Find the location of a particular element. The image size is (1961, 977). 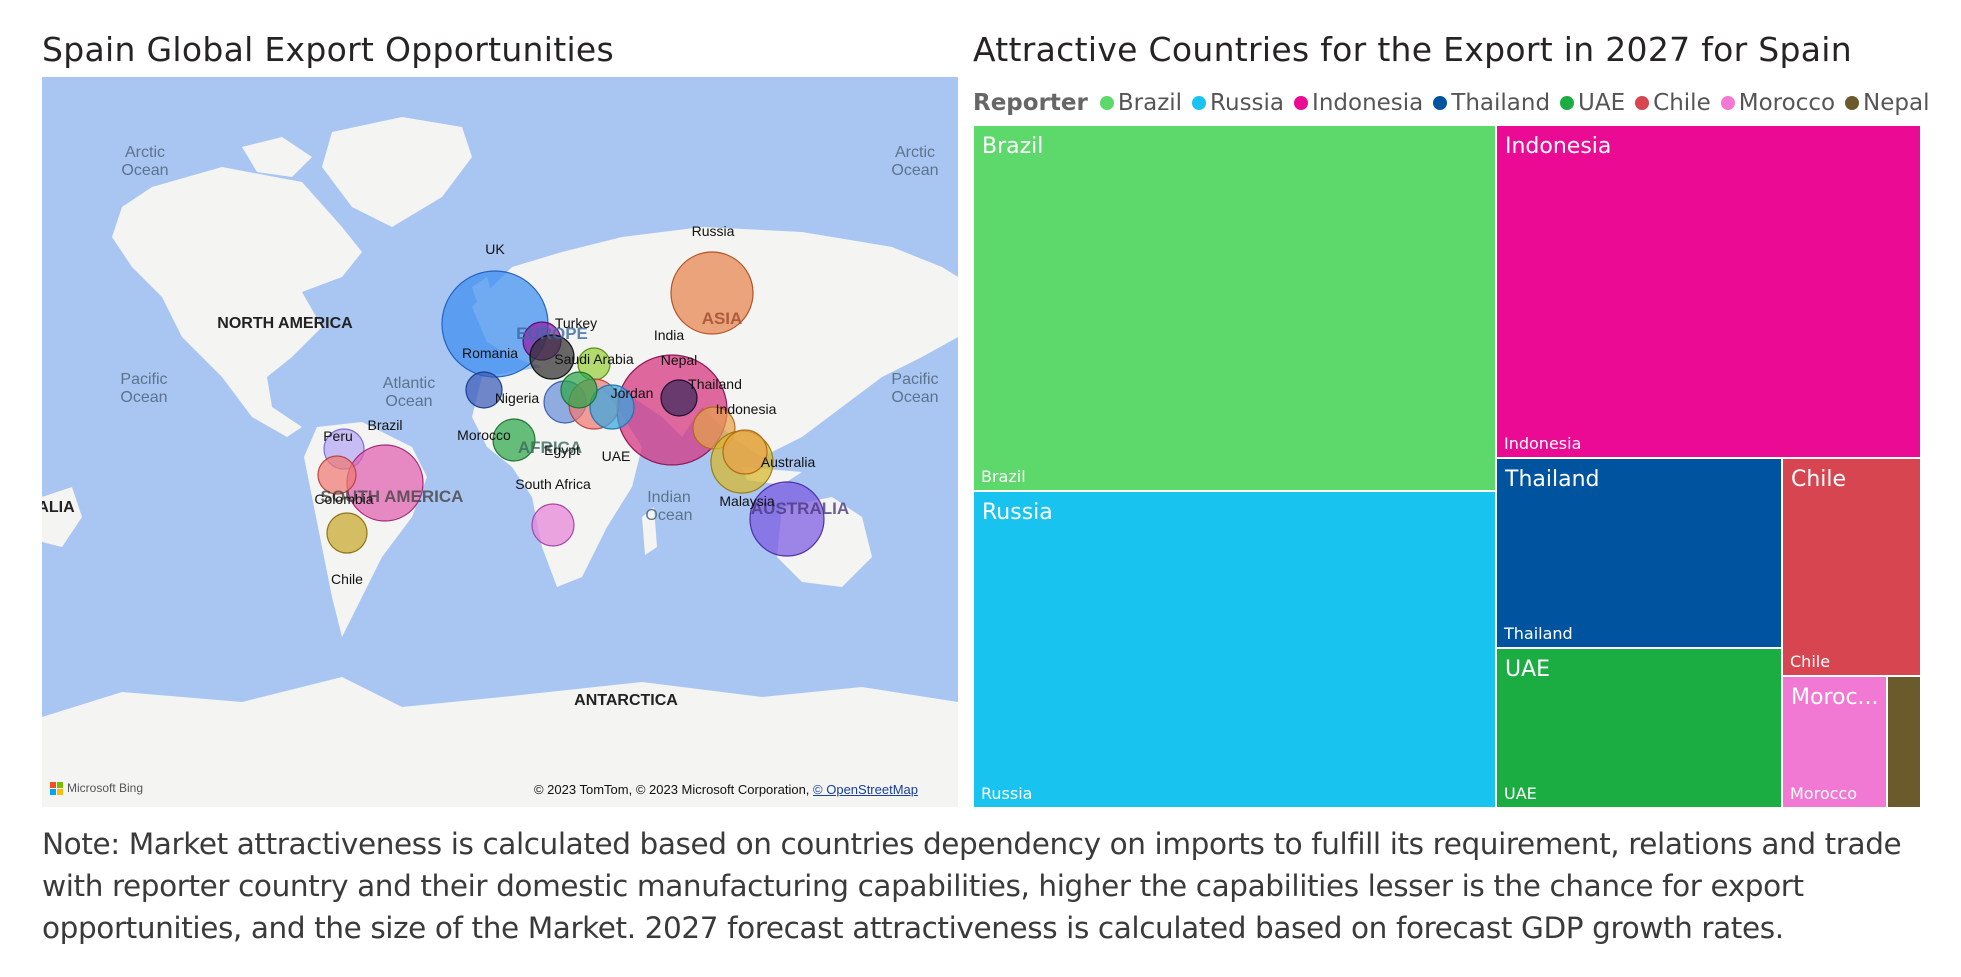

treemap-tile-morocco: Moroc... Morocco is located at coordinates (1834, 742).